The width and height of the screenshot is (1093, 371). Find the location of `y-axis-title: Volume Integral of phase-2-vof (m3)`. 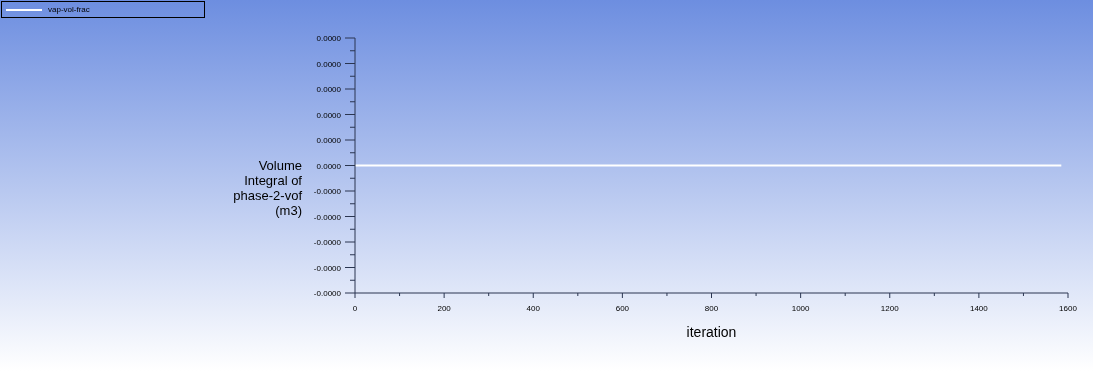

y-axis-title: Volume Integral of phase-2-vof (m3) is located at coordinates (267, 188).